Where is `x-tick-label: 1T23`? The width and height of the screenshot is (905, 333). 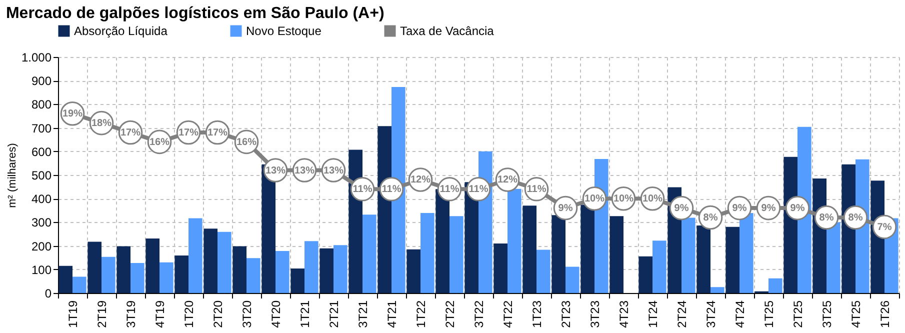 x-tick-label: 1T23 is located at coordinates (537, 314).